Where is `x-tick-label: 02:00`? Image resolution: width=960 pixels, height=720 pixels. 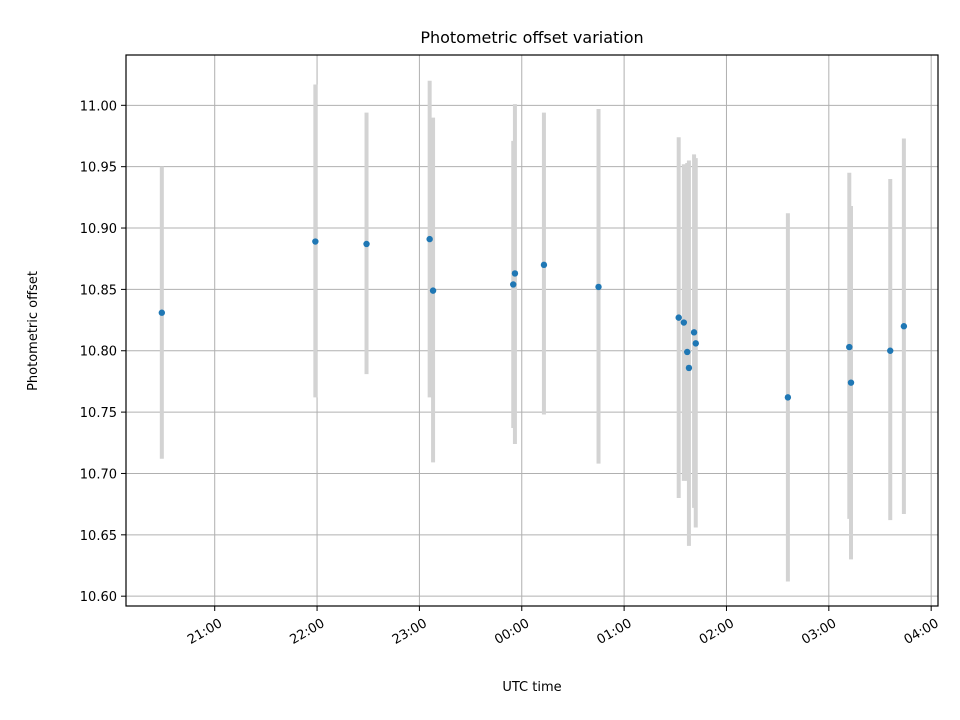
x-tick-label: 02:00 is located at coordinates (717, 632).